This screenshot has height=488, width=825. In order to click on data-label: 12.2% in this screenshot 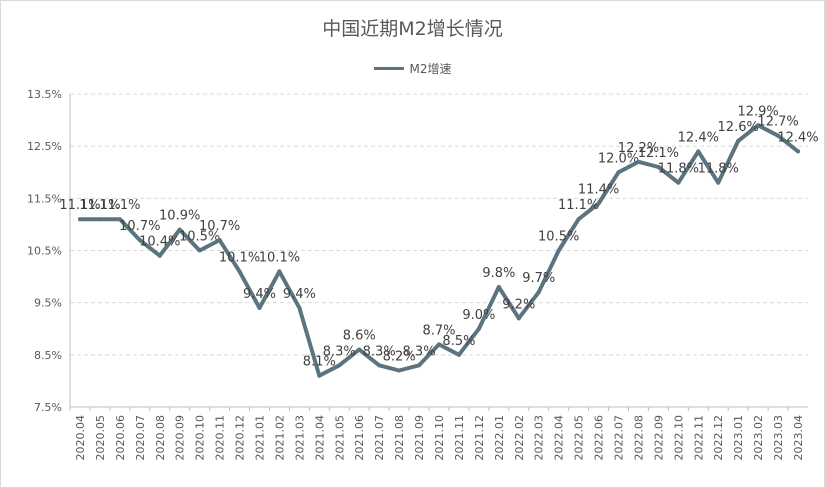, I will do `click(638, 148)`.